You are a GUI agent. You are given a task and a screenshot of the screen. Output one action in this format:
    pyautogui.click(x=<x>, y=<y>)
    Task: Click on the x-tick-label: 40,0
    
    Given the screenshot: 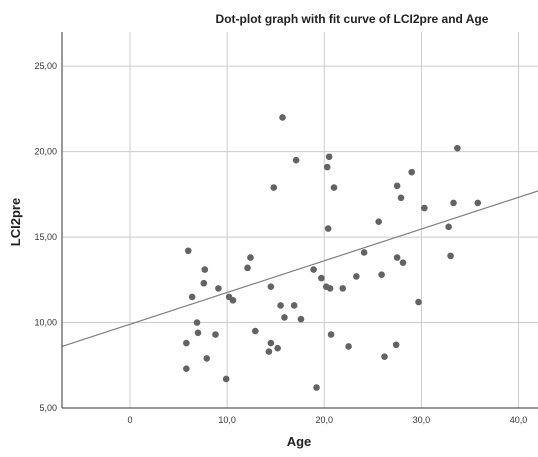 What is the action you would take?
    pyautogui.click(x=519, y=420)
    